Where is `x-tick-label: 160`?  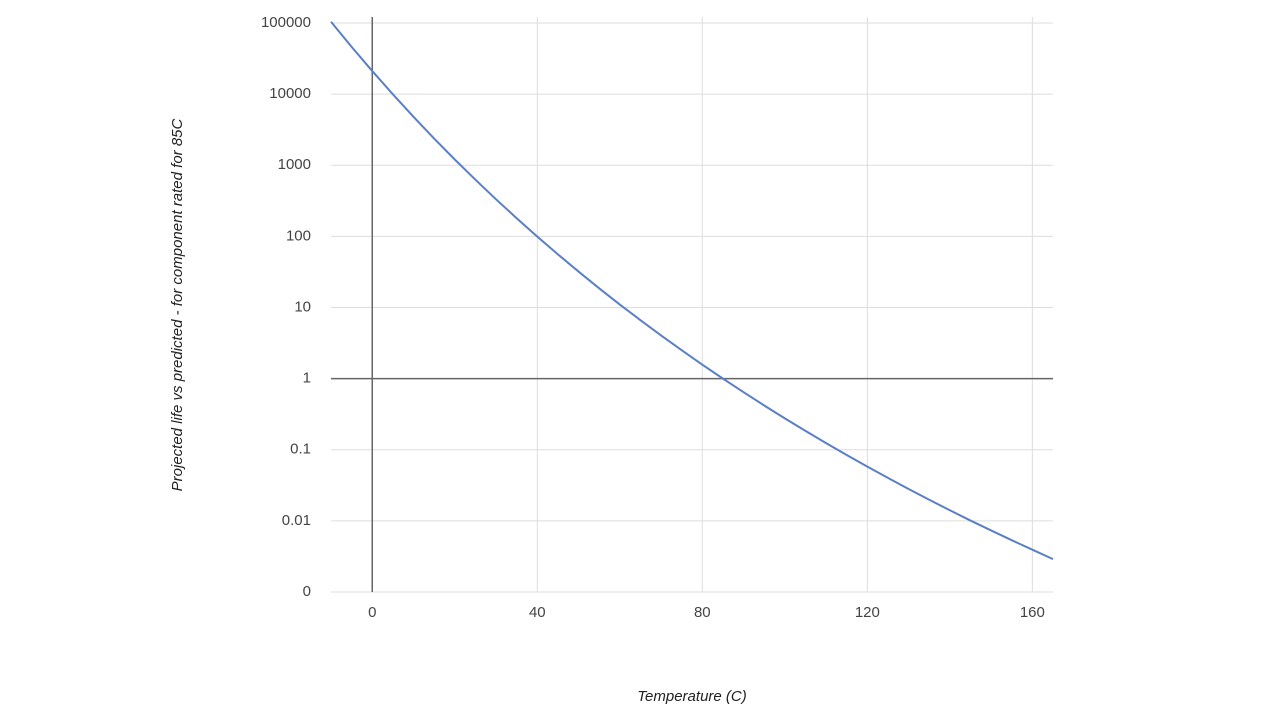
x-tick-label: 160 is located at coordinates (1032, 612).